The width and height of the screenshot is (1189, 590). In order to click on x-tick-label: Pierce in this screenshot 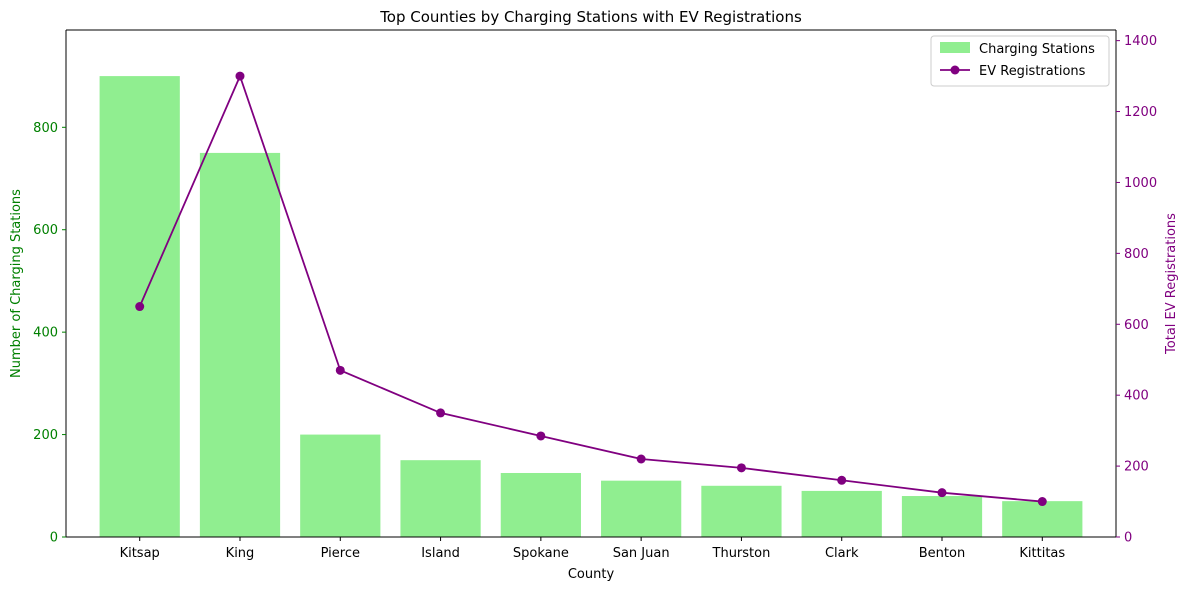, I will do `click(340, 553)`.